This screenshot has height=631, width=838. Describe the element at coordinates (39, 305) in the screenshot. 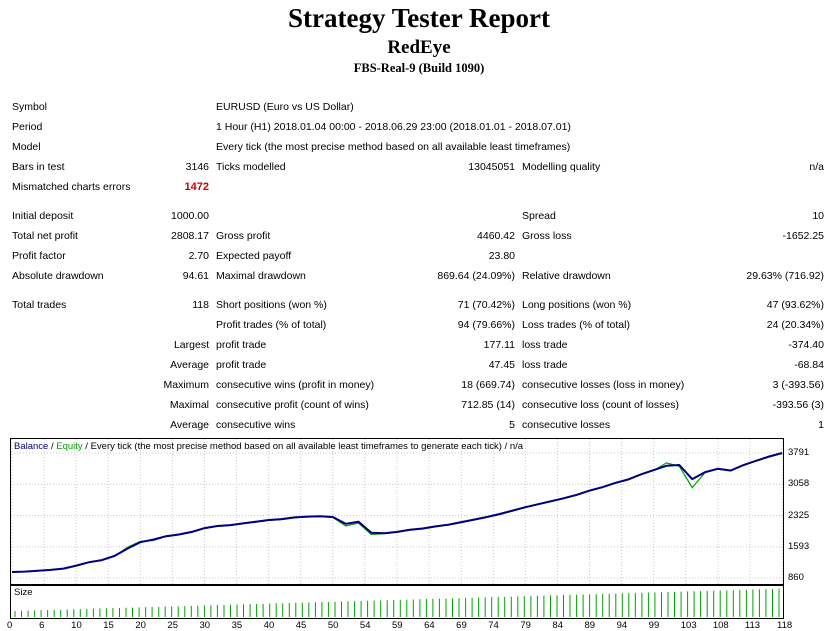

I see `total-trades-label: Total trades` at that location.